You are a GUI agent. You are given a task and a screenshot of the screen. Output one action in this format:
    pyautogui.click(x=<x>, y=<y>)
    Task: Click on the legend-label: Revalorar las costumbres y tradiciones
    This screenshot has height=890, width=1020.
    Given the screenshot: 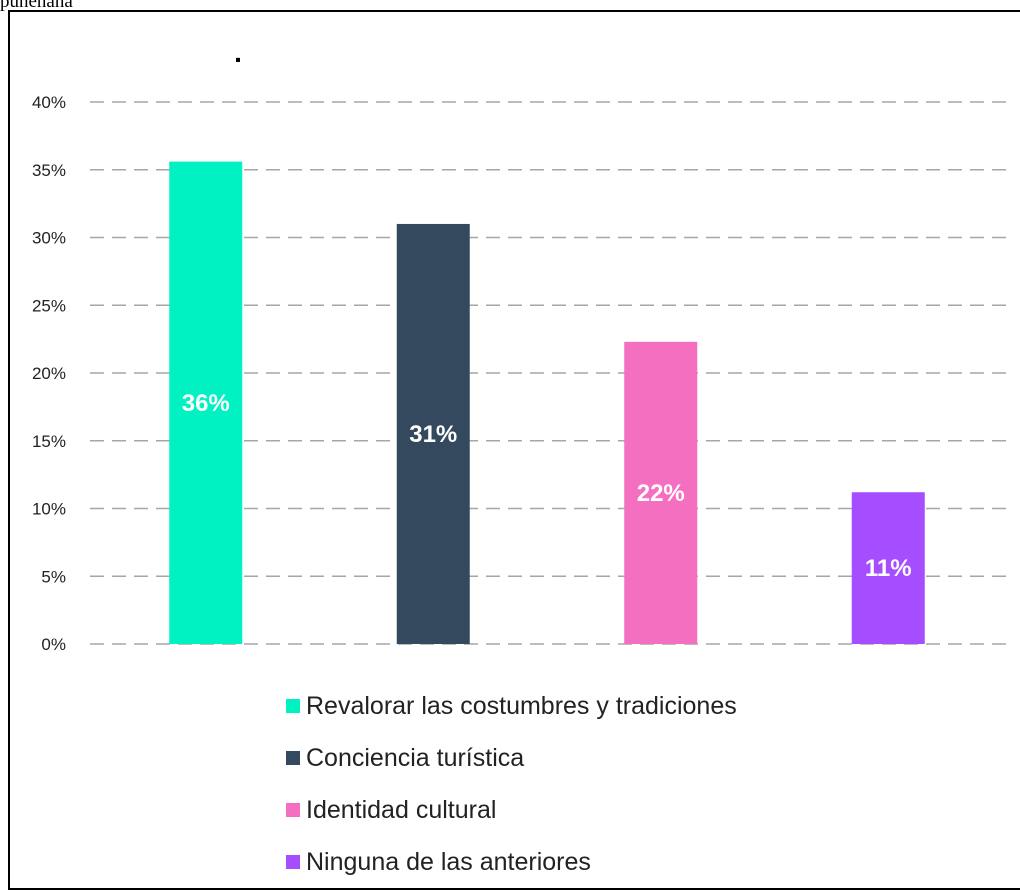 What is the action you would take?
    pyautogui.click(x=521, y=705)
    